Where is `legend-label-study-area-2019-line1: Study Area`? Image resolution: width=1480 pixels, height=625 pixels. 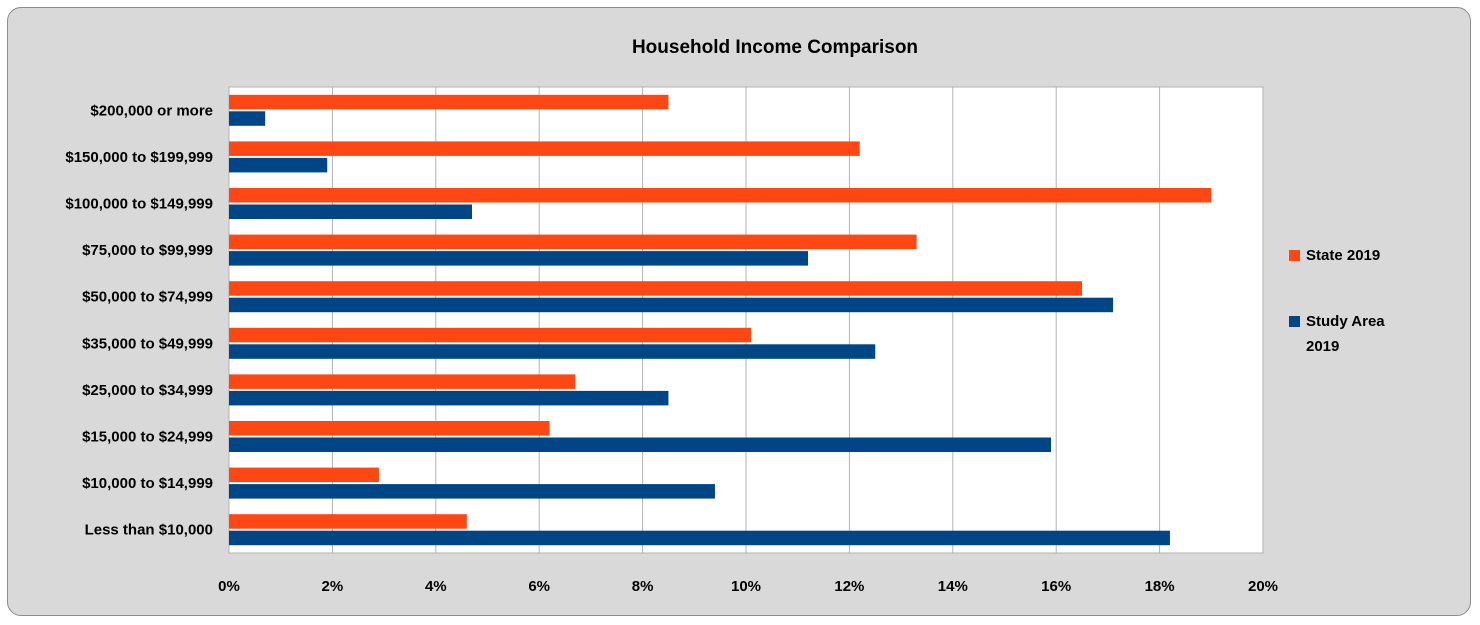
legend-label-study-area-2019-line1: Study Area is located at coordinates (1345, 321).